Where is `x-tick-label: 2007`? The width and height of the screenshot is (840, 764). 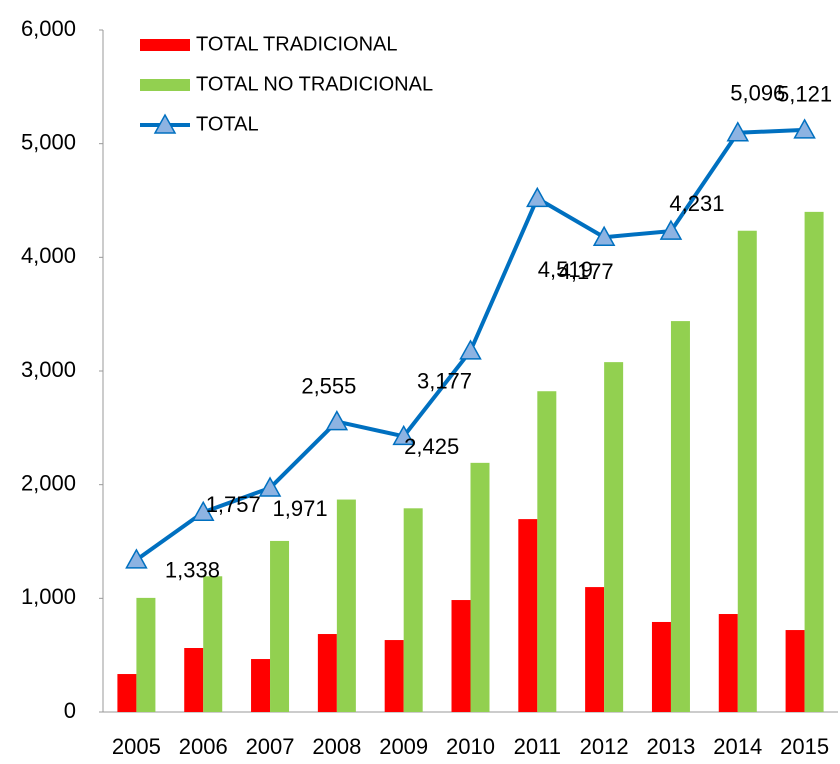 x-tick-label: 2007 is located at coordinates (270, 746).